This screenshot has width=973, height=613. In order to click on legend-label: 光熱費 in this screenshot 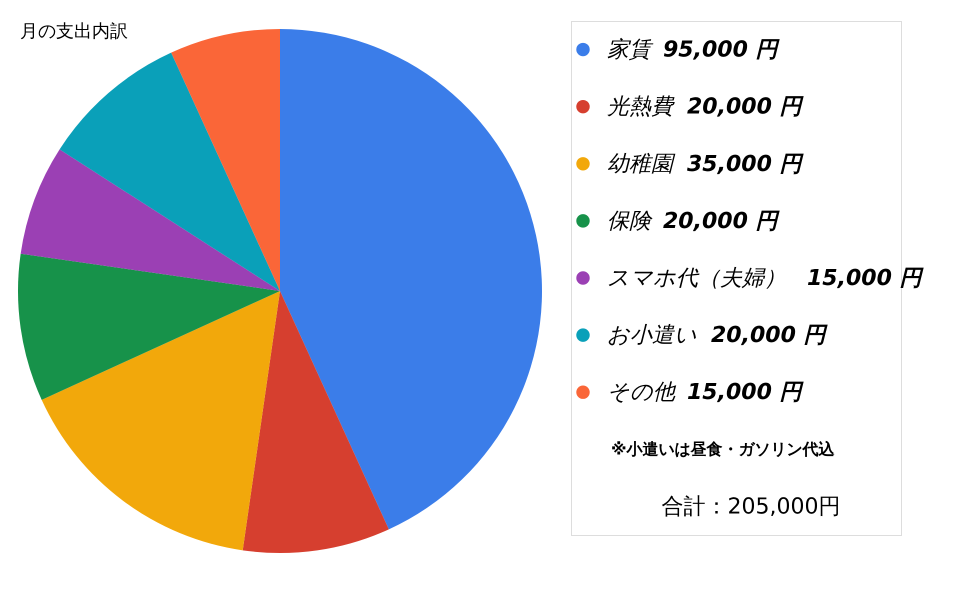, I will do `click(641, 107)`.